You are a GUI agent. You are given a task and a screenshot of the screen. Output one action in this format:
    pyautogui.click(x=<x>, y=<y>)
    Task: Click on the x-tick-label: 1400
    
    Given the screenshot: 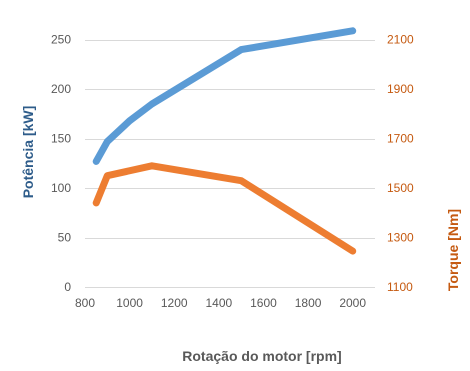 What is the action you would take?
    pyautogui.click(x=218, y=303)
    